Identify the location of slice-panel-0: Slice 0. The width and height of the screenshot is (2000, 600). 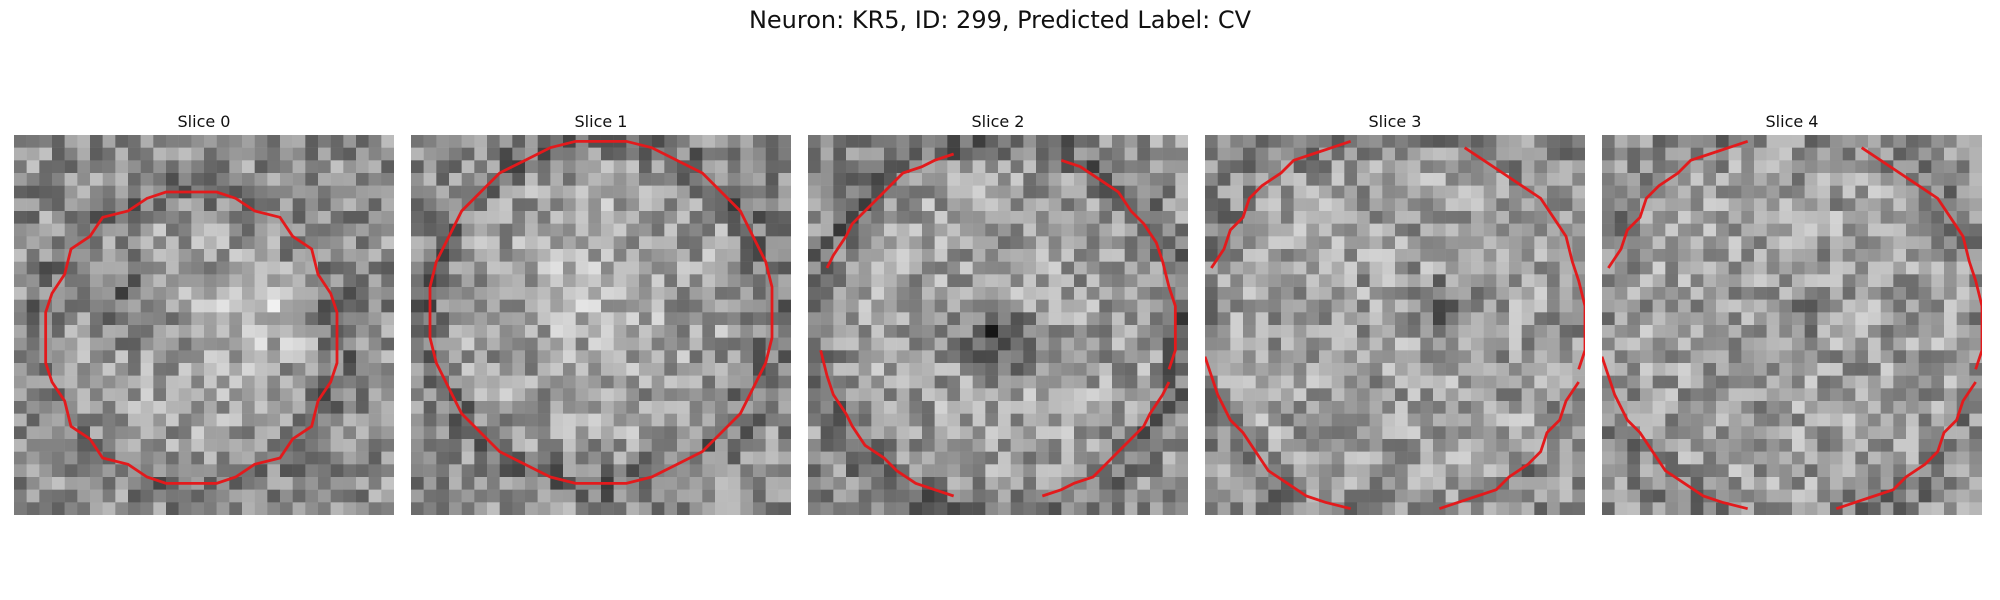
(204, 313).